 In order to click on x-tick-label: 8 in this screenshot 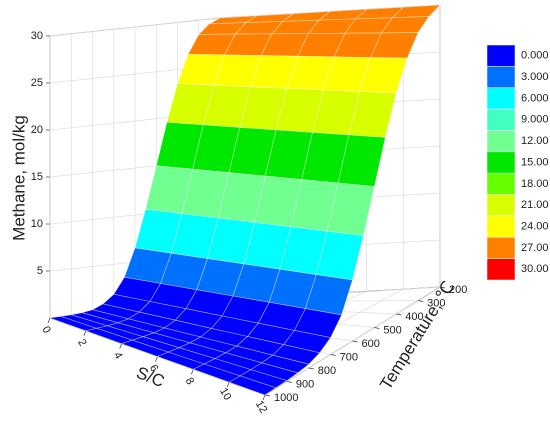, I will do `click(189, 381)`.